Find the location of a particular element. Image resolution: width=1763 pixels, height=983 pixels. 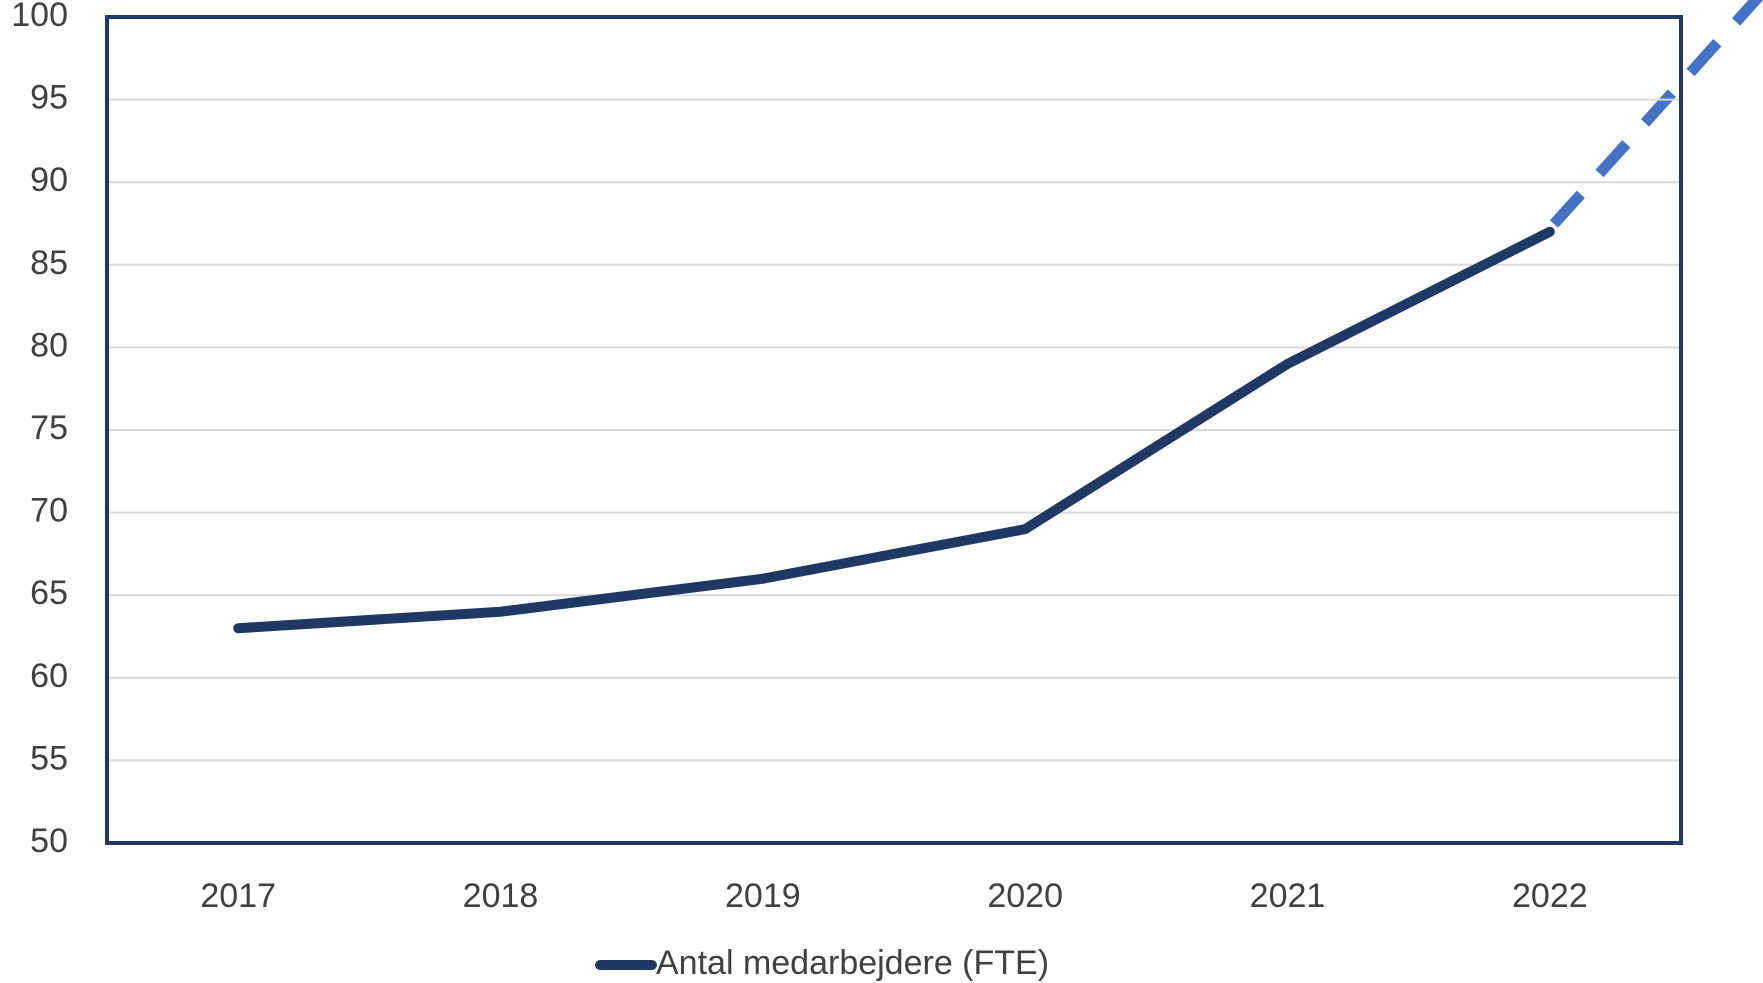

x-tick-label: 2019 is located at coordinates (763, 896).